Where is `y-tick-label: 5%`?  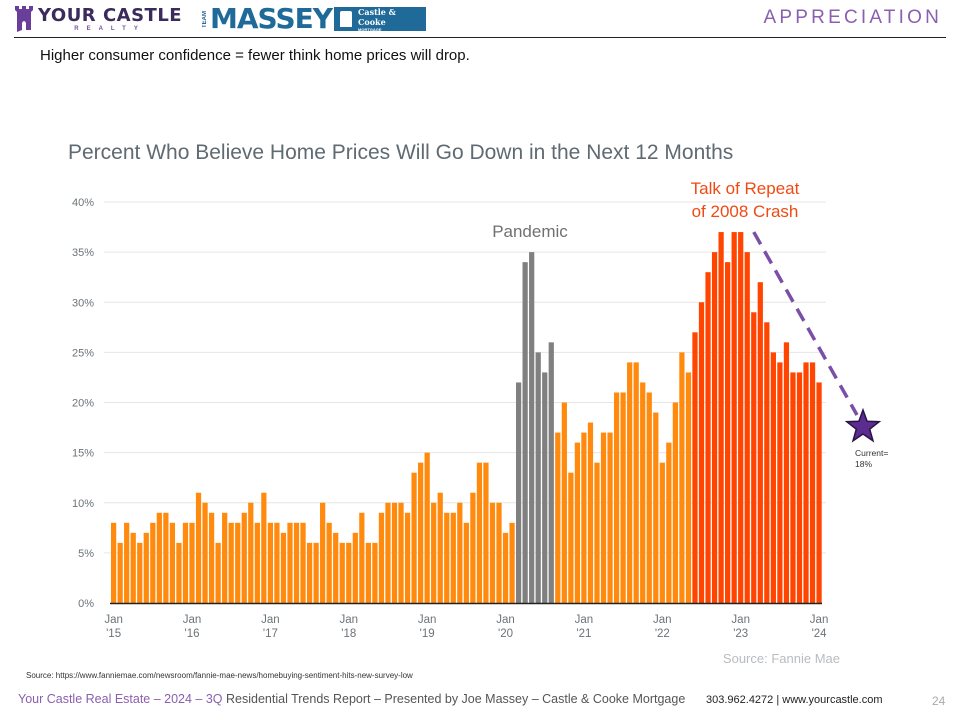 y-tick-label: 5% is located at coordinates (86, 554).